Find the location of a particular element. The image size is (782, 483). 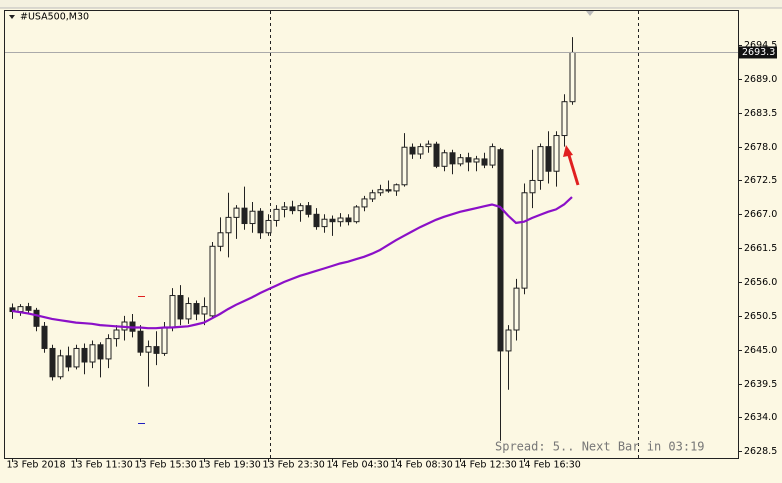

y-tick-label: 2678.0 is located at coordinates (760, 147).